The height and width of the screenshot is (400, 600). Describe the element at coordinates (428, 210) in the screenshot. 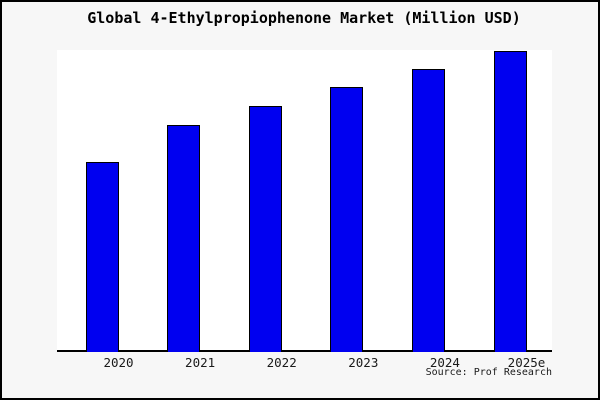

I see `bar-2024` at that location.